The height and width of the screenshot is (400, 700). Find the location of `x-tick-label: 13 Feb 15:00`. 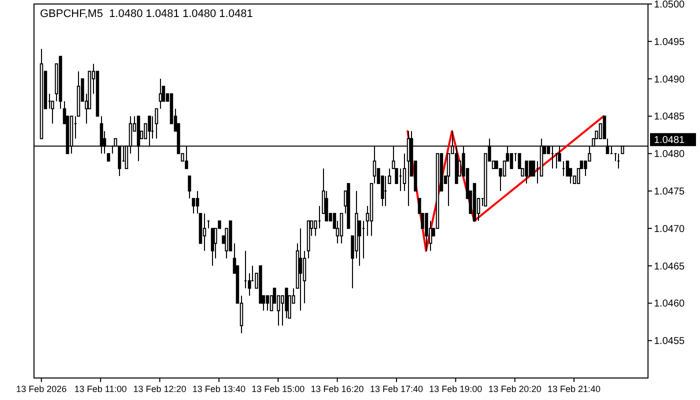

x-tick-label: 13 Feb 15:00 is located at coordinates (278, 389).